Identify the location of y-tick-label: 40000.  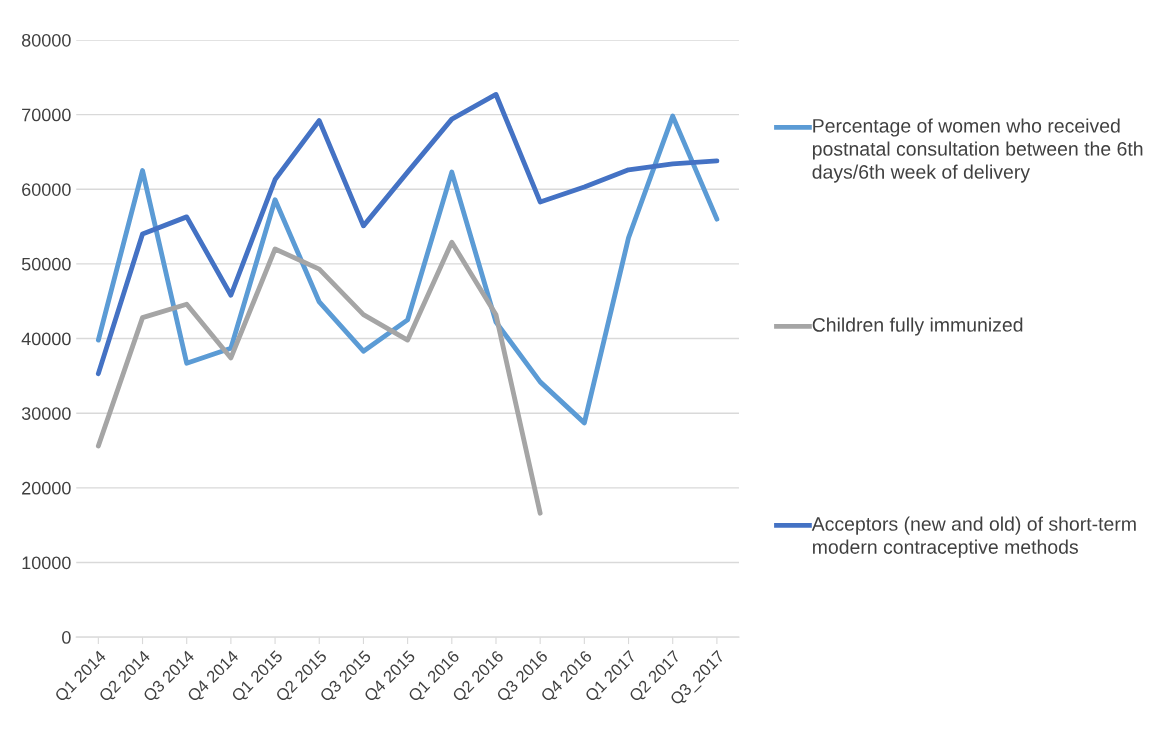
(46, 339).